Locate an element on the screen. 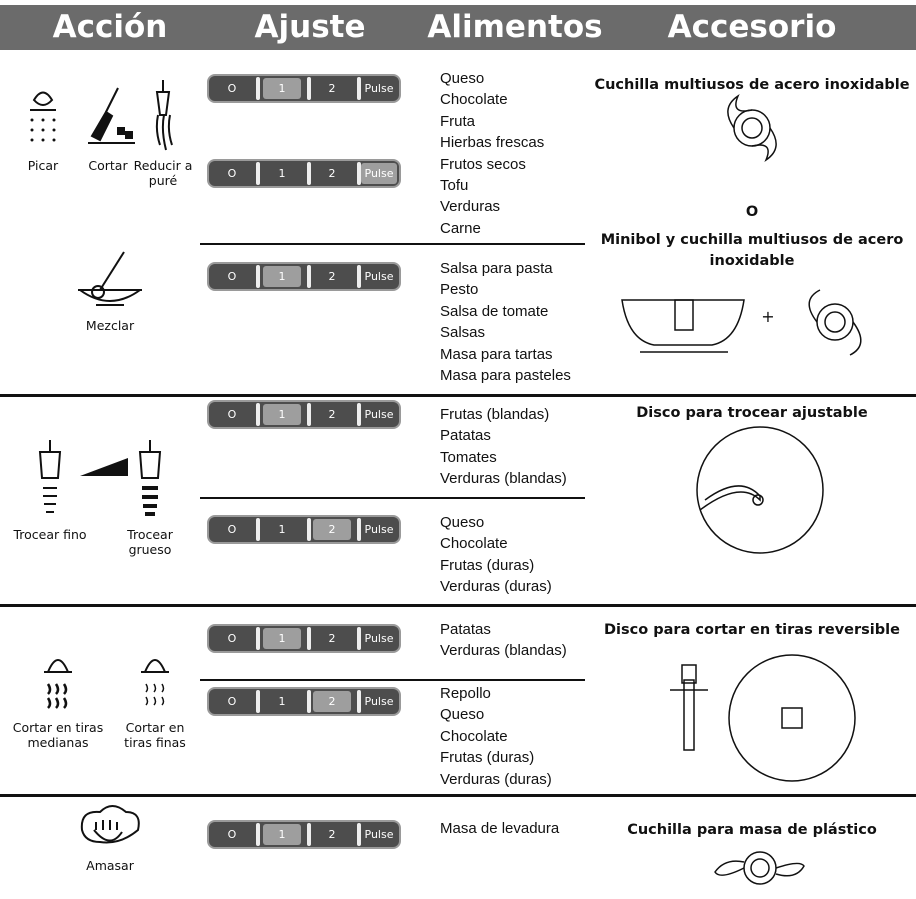  food-item: Frutos secos is located at coordinates (483, 164).